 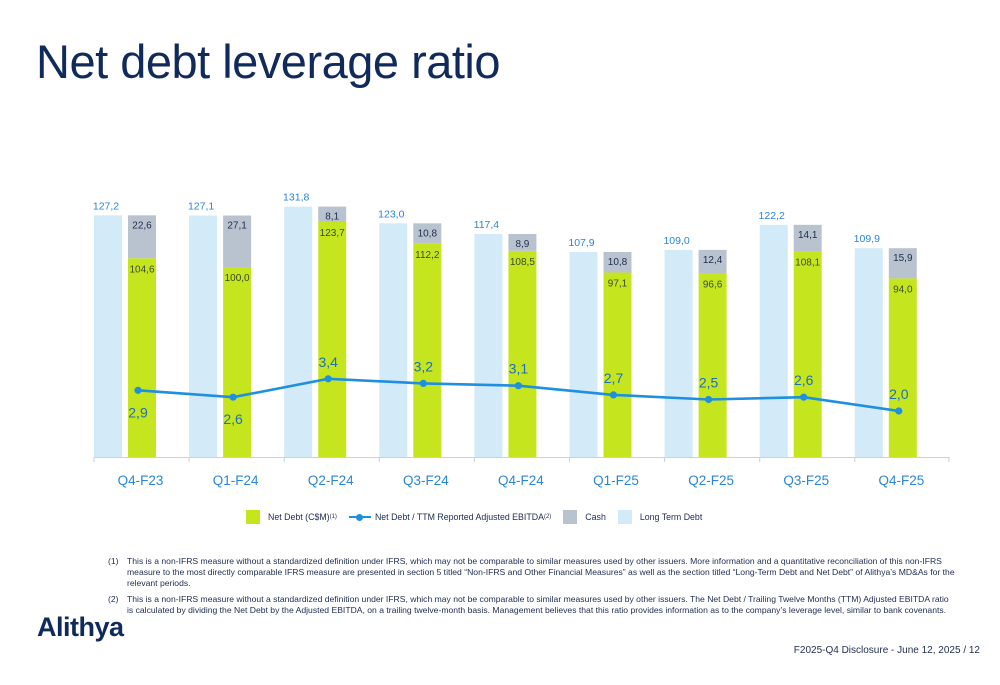 I want to click on label-cash: 27,1, so click(x=237, y=226).